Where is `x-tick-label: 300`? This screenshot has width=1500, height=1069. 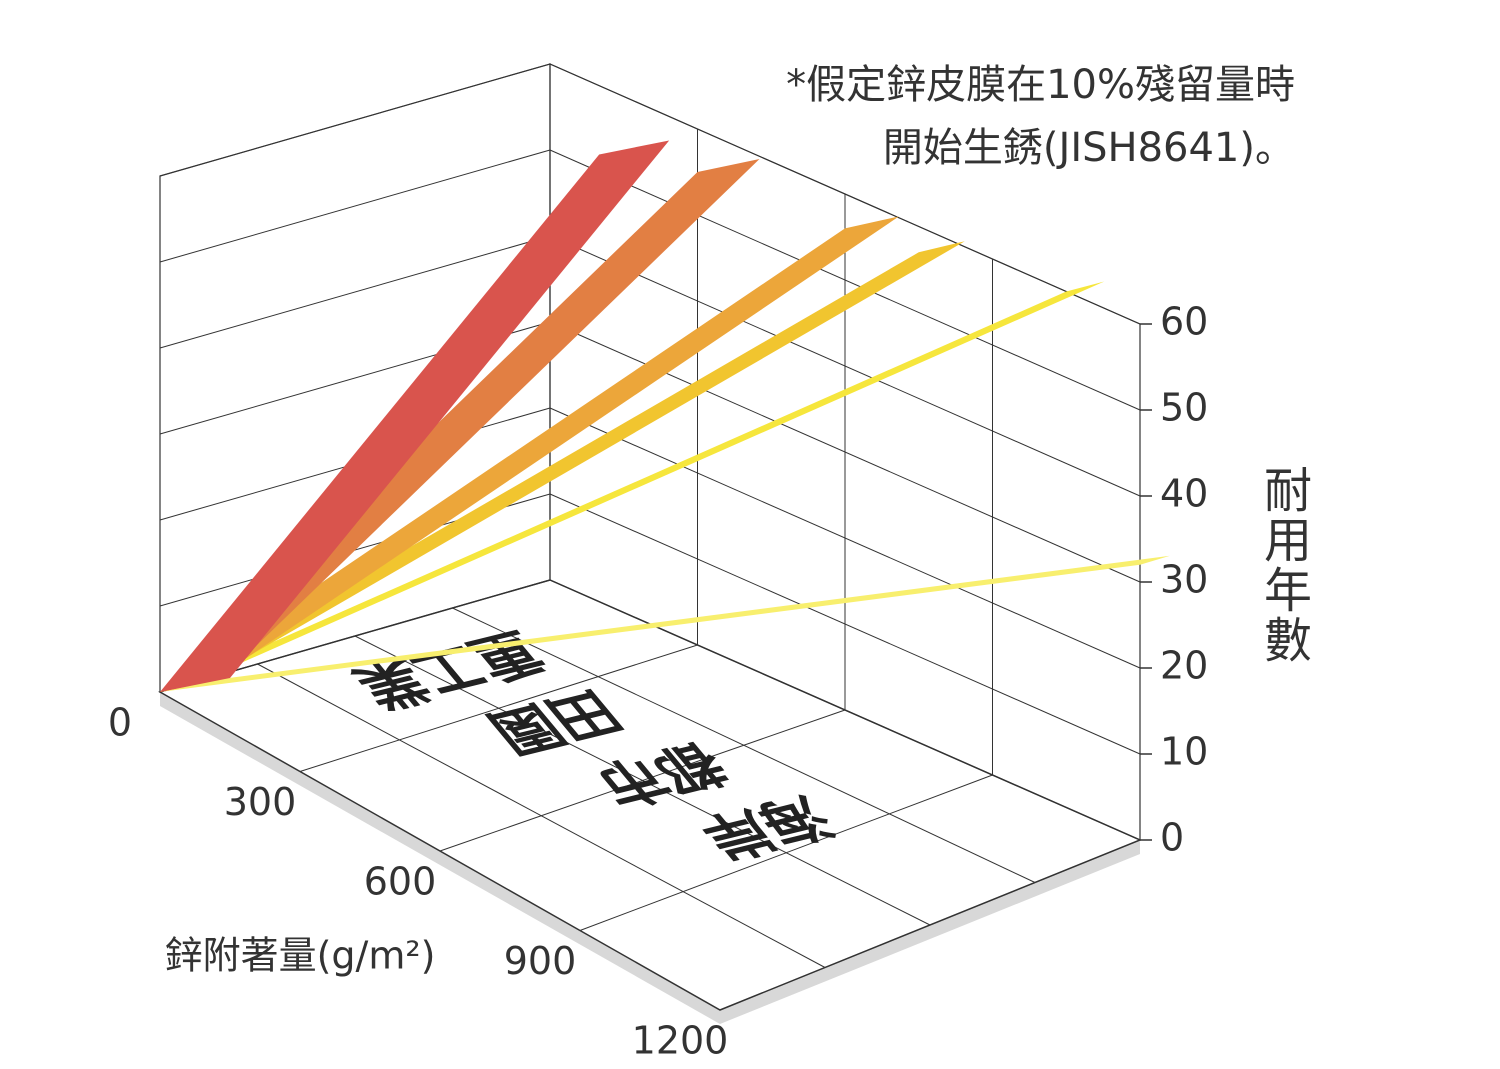 x-tick-label: 300 is located at coordinates (260, 802).